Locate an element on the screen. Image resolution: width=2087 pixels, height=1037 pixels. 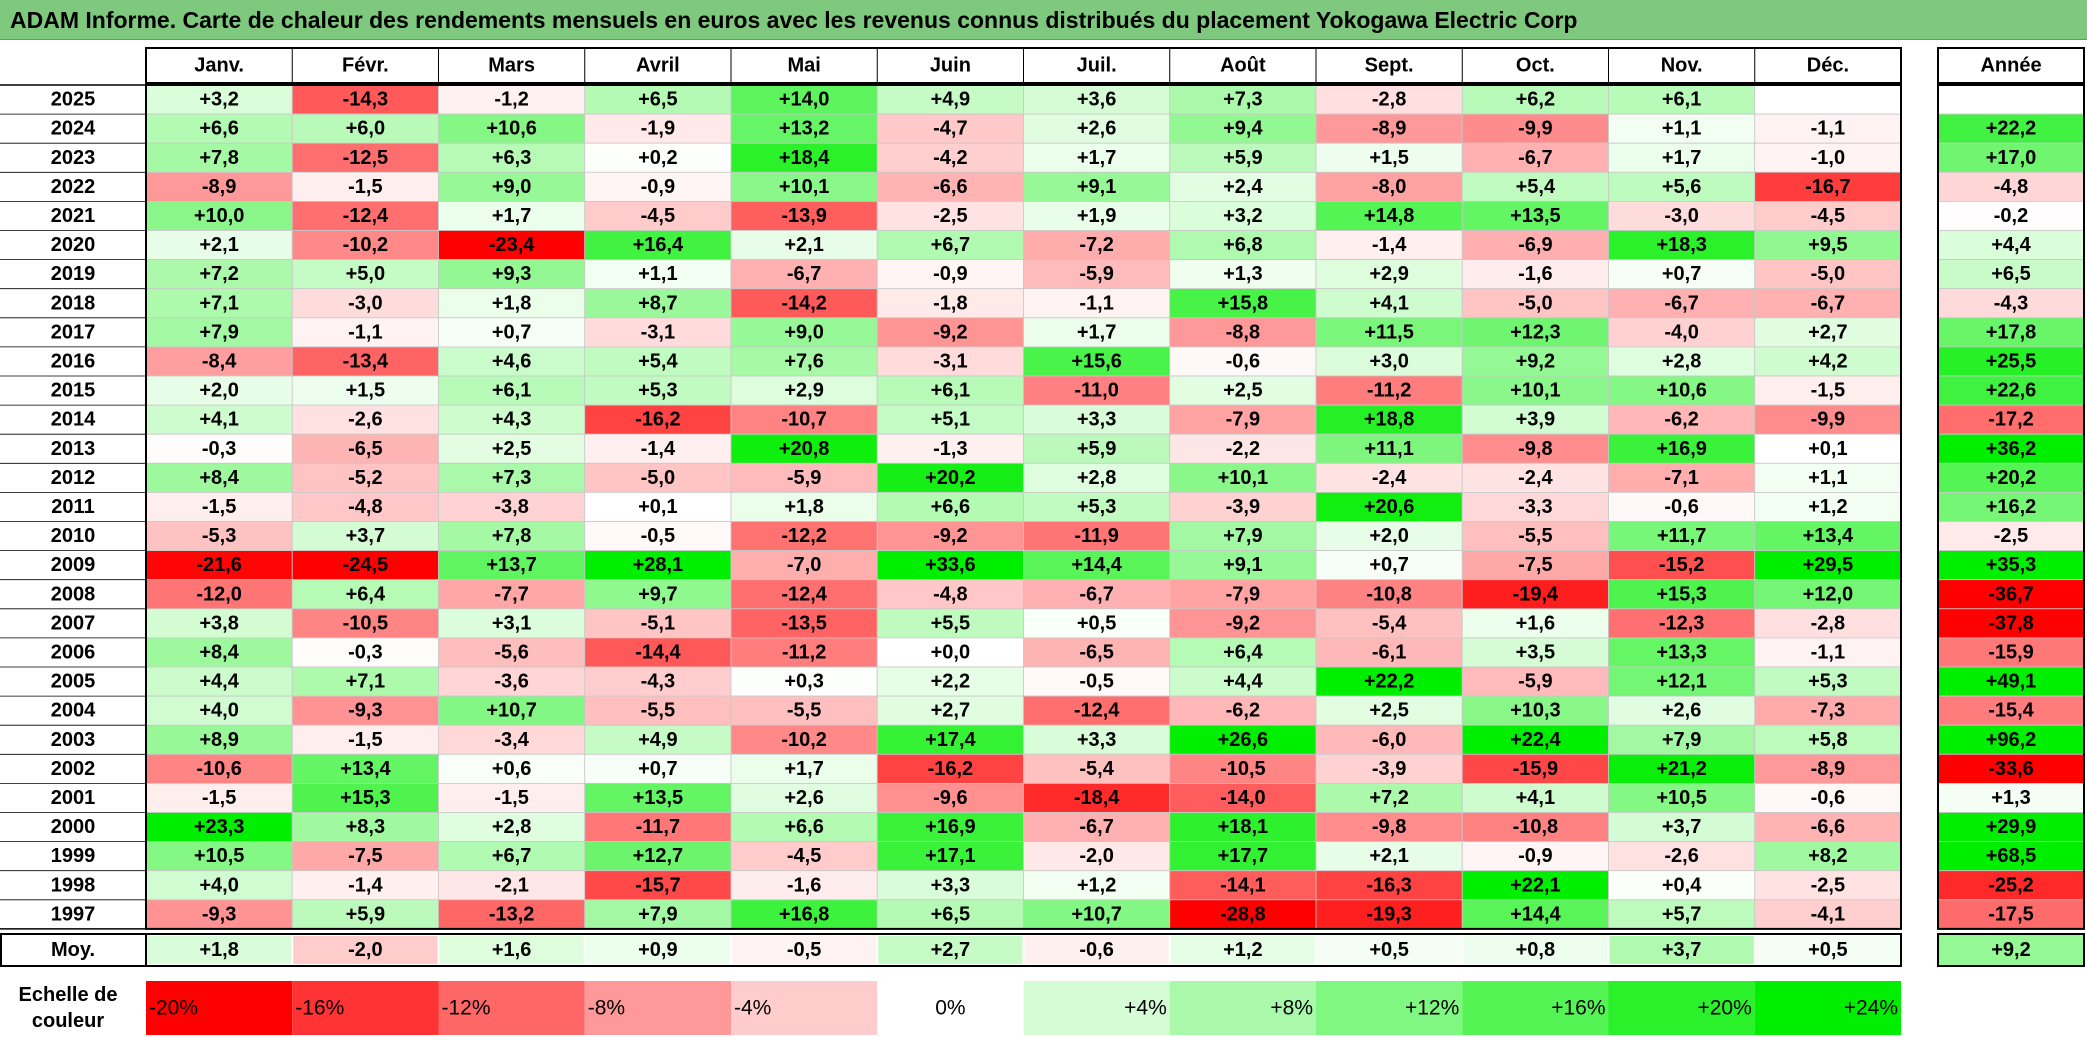
cell-value: -1,8 is located at coordinates (950, 303).